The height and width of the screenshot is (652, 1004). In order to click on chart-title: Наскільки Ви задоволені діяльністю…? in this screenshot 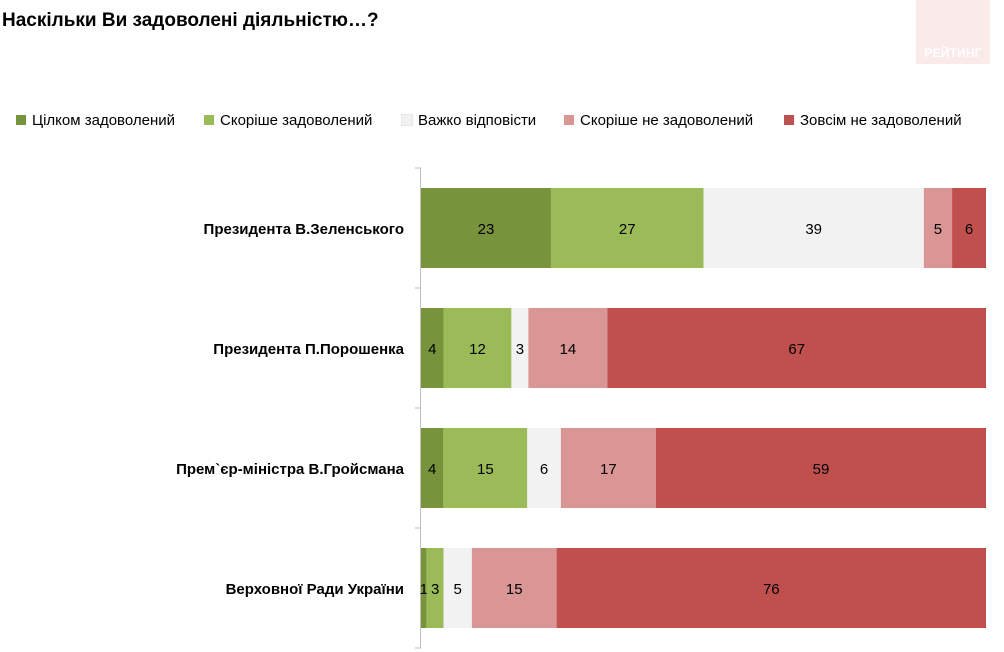, I will do `click(190, 20)`.